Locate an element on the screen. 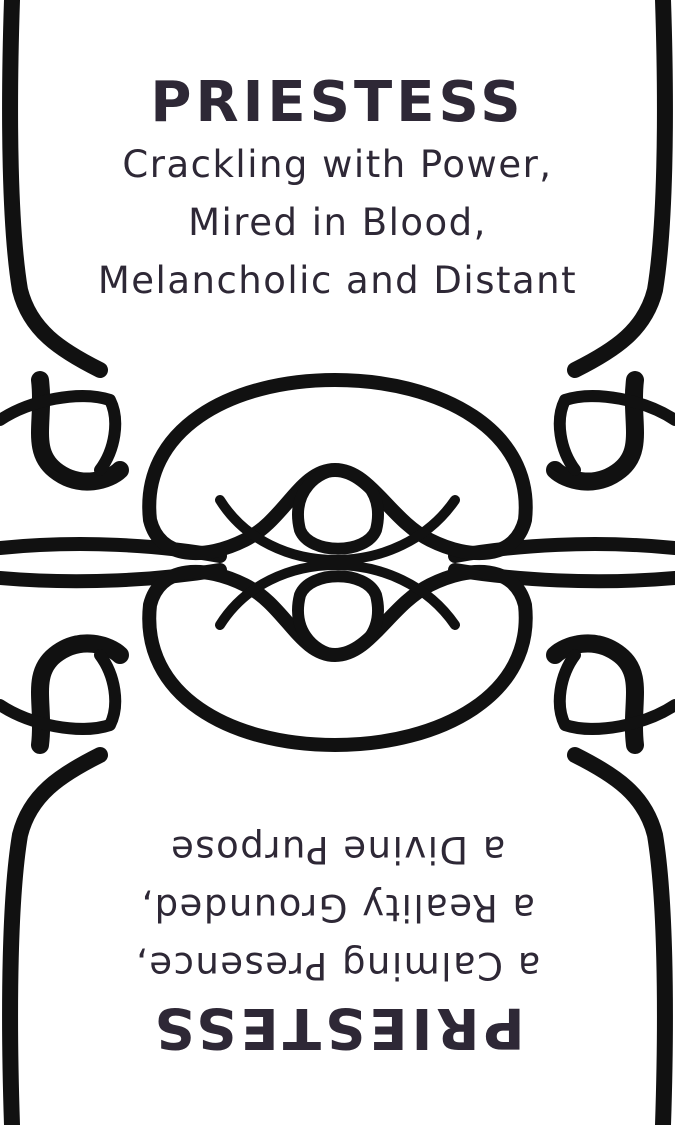 This screenshot has height=1125, width=675. hook-left-lower is located at coordinates (80, 694).